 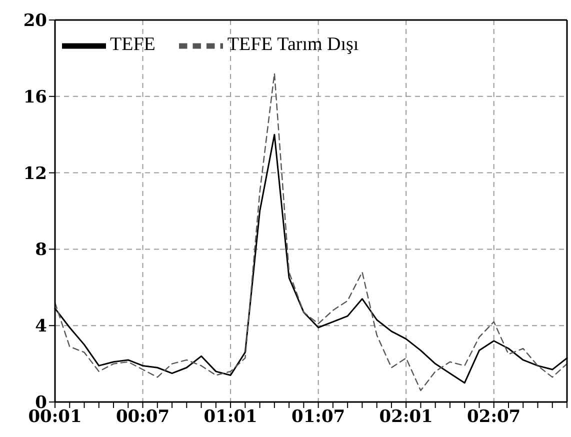 What do you see at coordinates (35, 21) in the screenshot?
I see `y-tick-label: 20` at bounding box center [35, 21].